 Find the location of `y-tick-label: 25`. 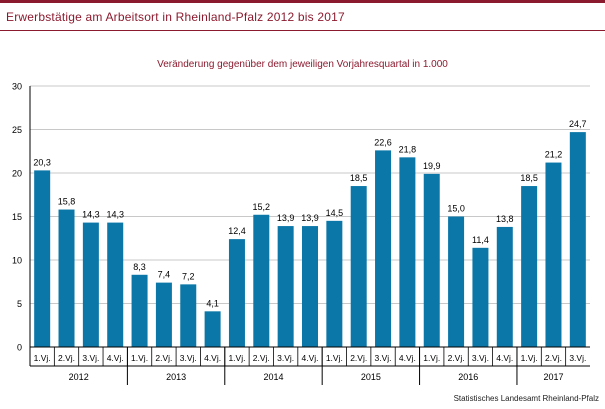

y-tick-label: 25 is located at coordinates (17, 130).